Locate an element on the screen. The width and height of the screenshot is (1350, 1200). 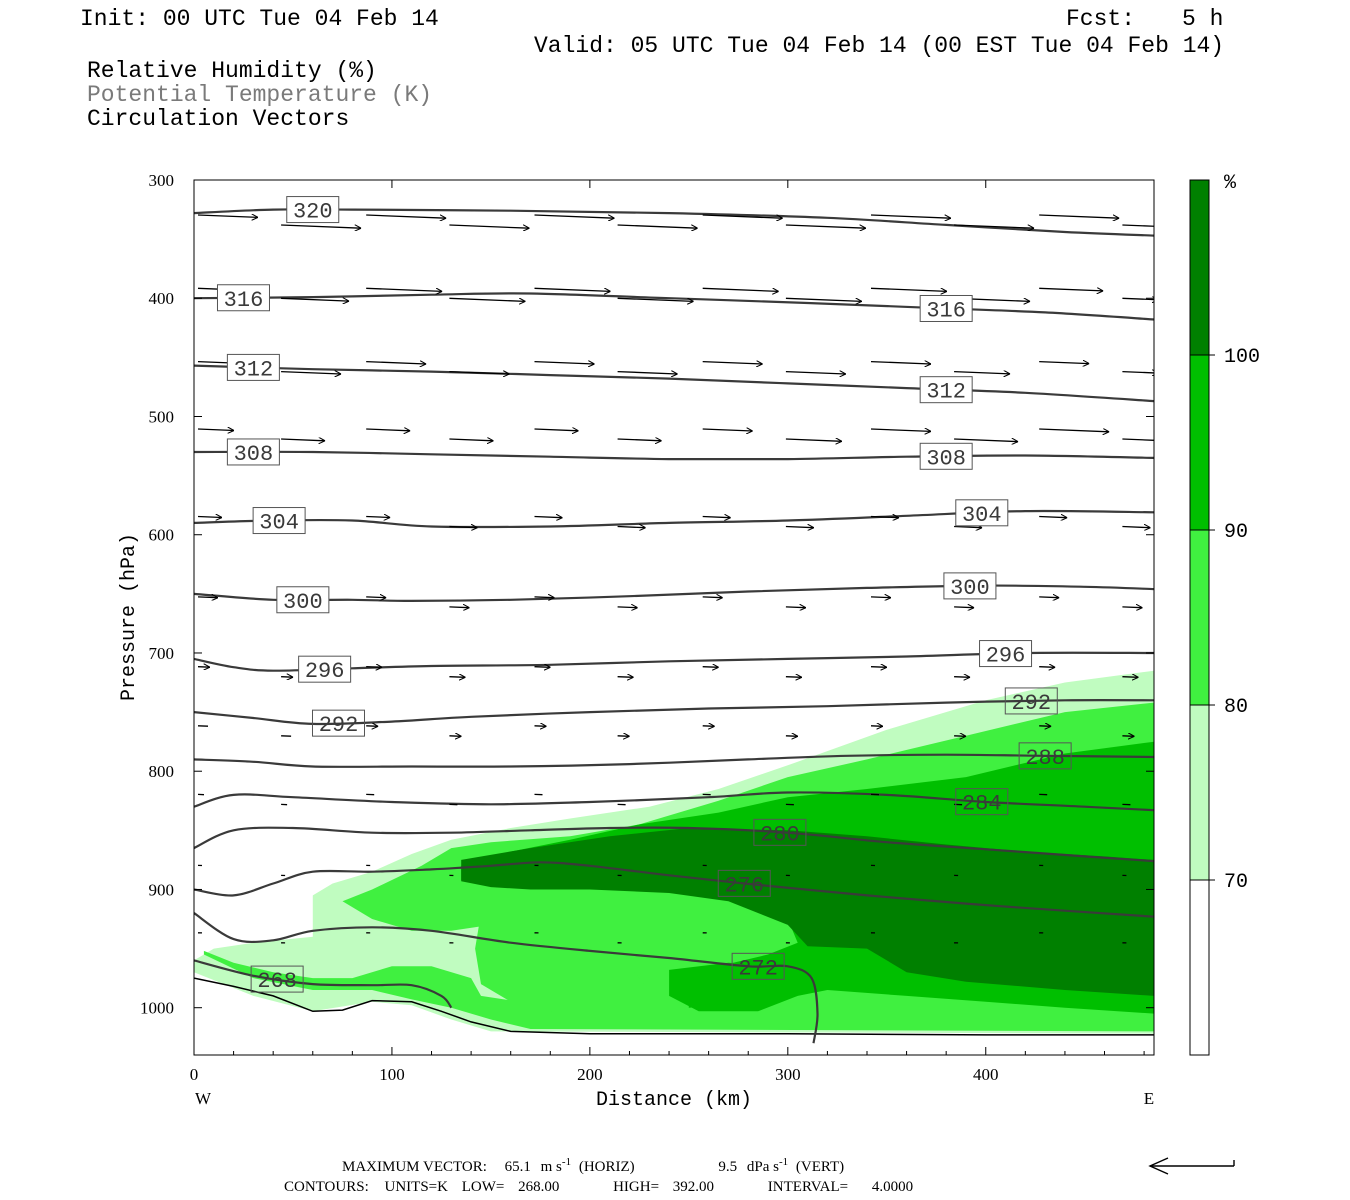
vector-r5-c7 is located at coordinates (795, 607).